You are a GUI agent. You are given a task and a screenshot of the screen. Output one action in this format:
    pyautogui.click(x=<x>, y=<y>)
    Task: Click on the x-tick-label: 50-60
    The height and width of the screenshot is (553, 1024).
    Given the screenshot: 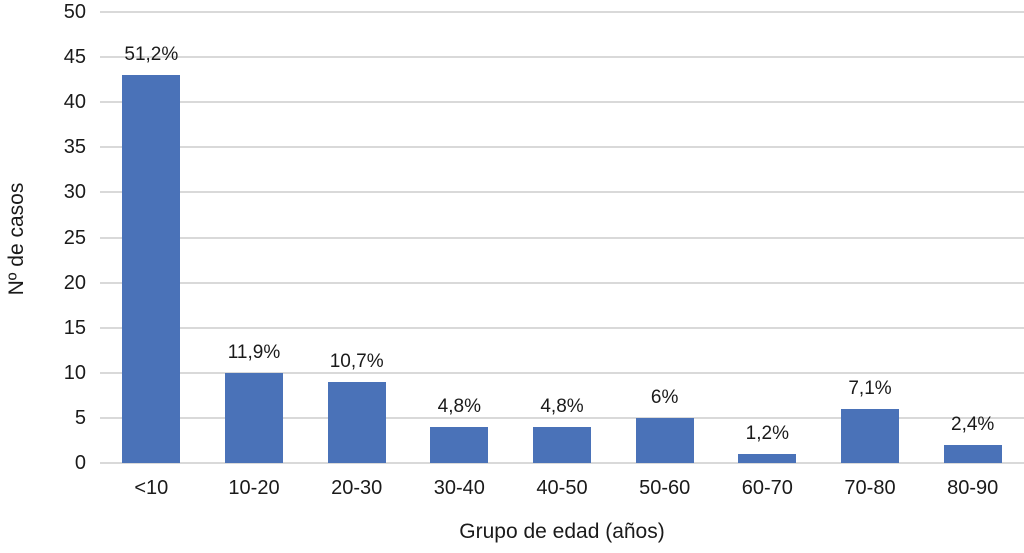 What is the action you would take?
    pyautogui.click(x=665, y=488)
    